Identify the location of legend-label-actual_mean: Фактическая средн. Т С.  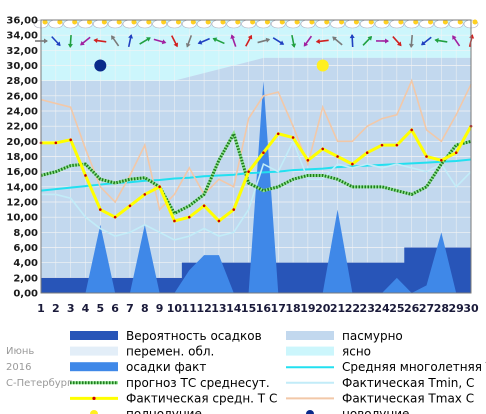
(201, 398).